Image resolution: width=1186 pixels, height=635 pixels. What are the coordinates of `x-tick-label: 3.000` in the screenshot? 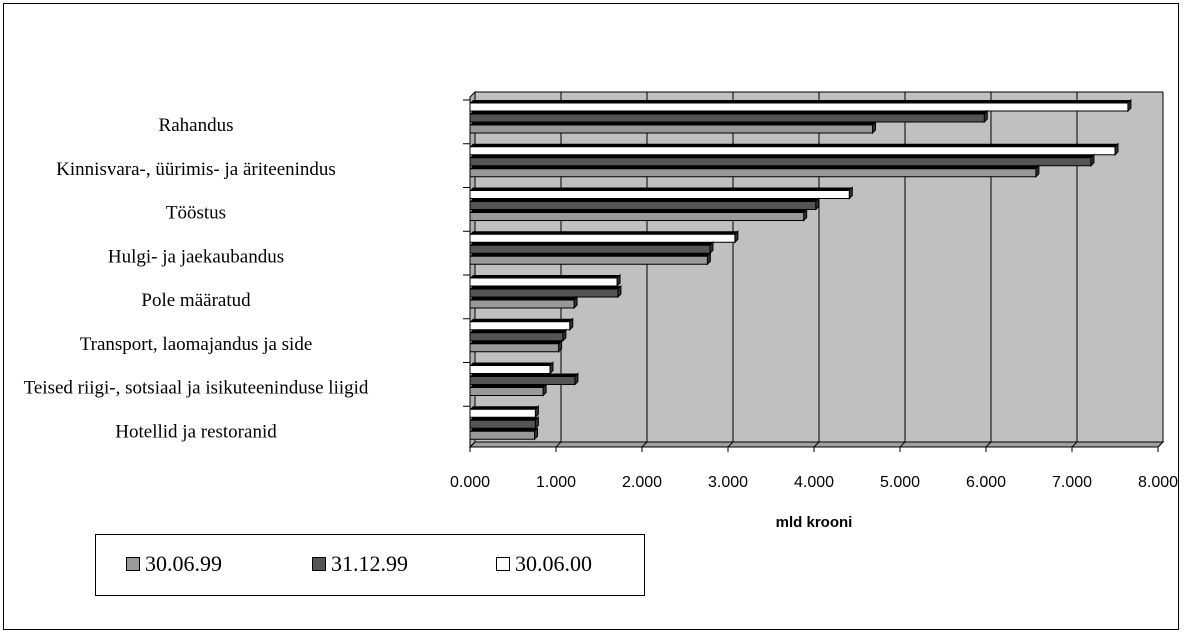 It's located at (728, 482).